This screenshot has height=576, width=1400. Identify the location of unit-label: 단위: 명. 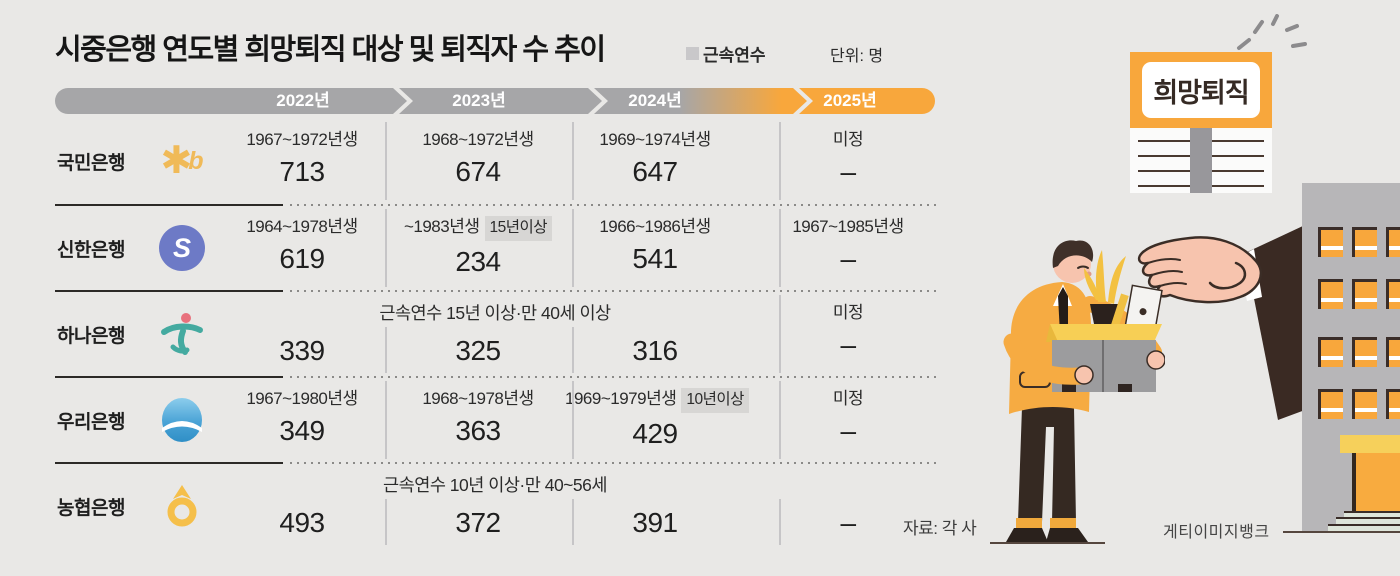
(857, 56).